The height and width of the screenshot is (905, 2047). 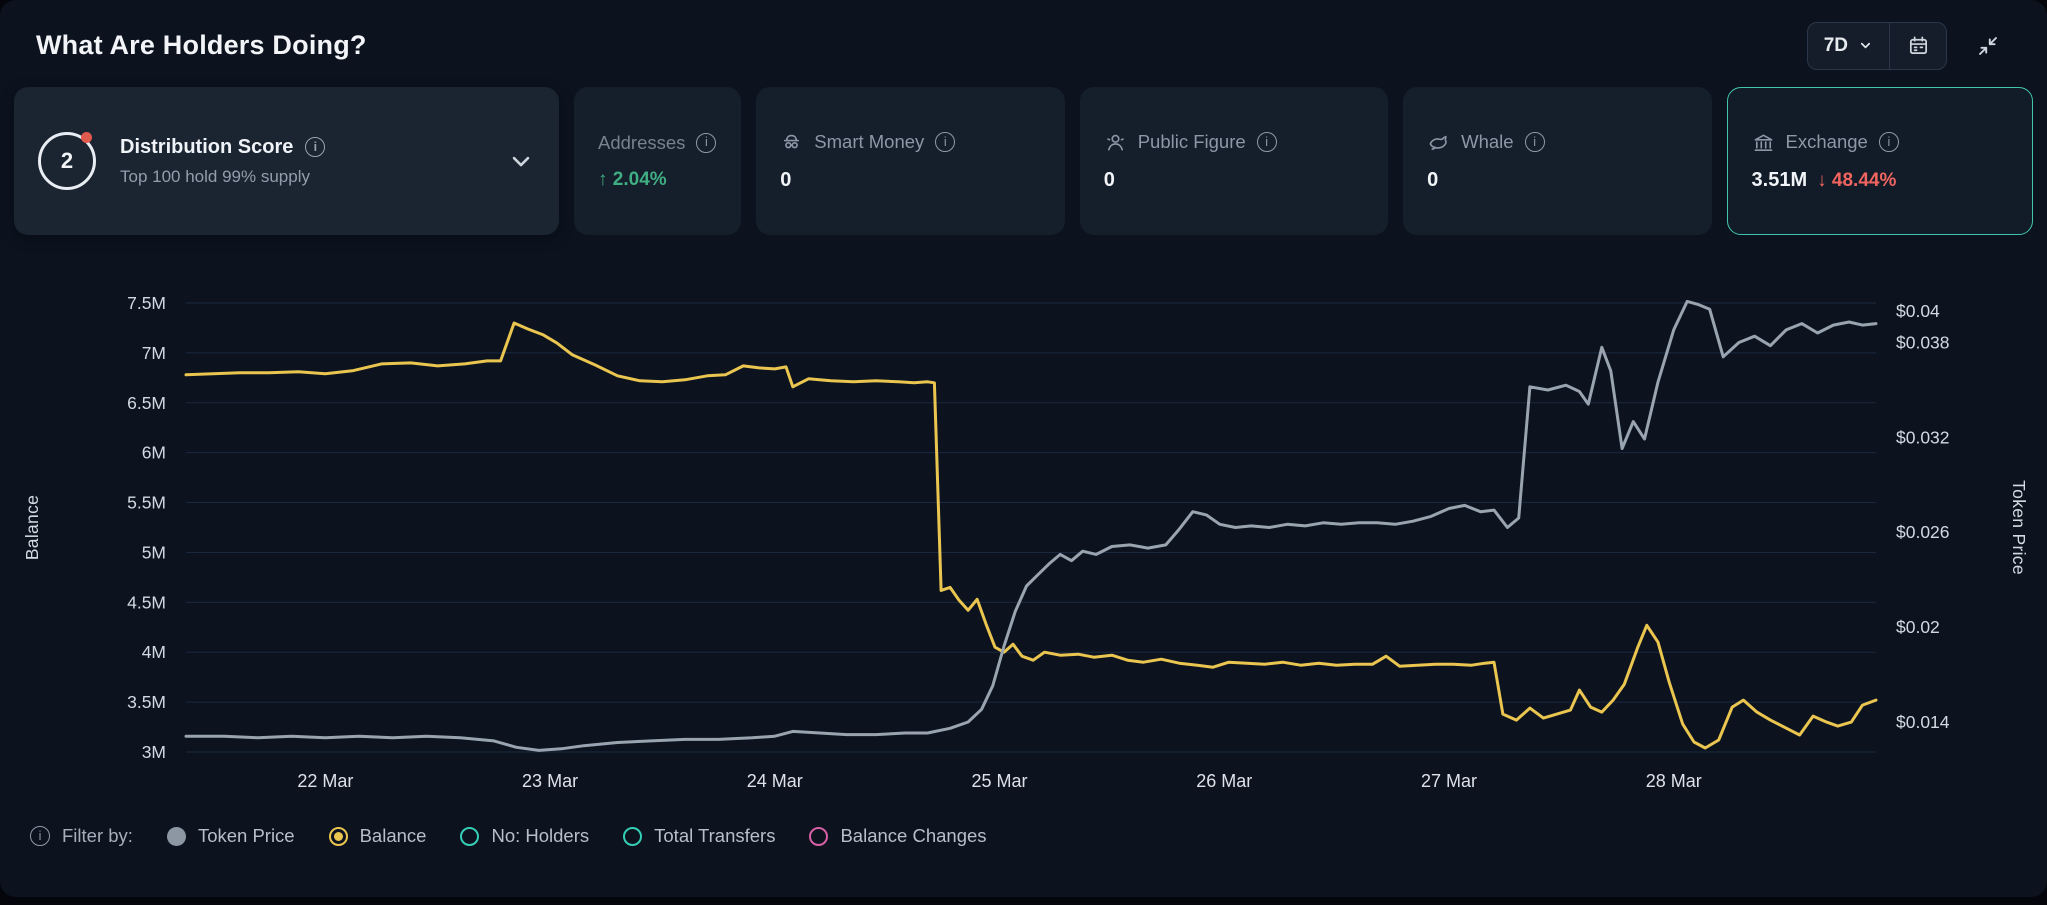 What do you see at coordinates (377, 836) in the screenshot?
I see `legend-item-balance: Balance` at bounding box center [377, 836].